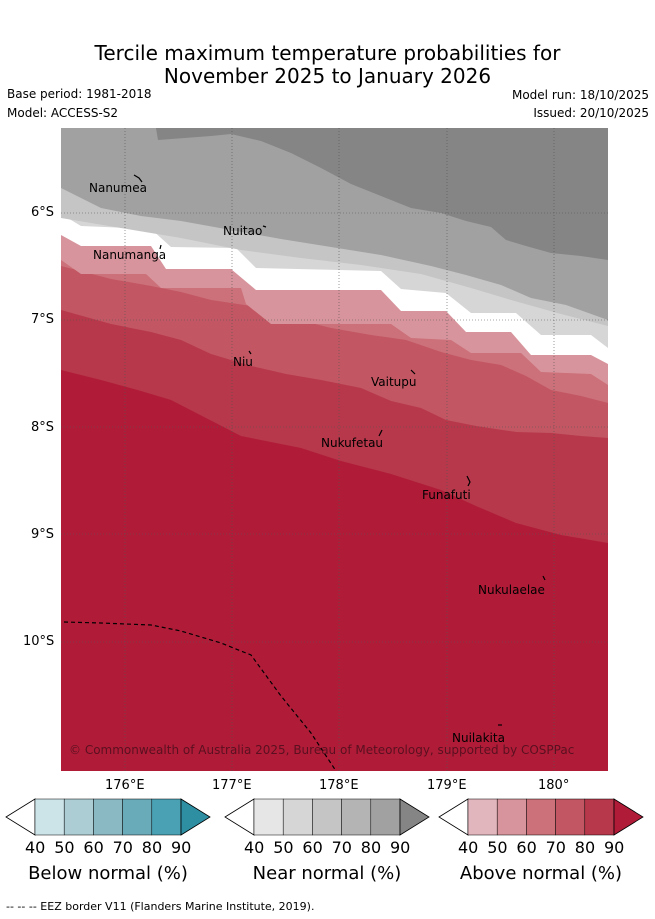  I want to click on colorbar-near-normal, so click(327, 817).